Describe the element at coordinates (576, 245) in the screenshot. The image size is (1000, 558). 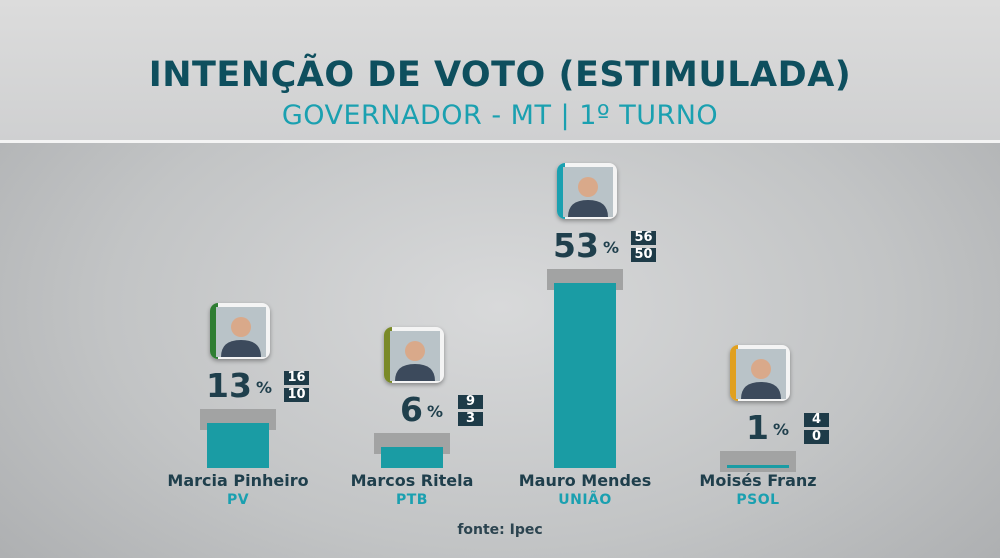
I see `percent-value: 53` at that location.